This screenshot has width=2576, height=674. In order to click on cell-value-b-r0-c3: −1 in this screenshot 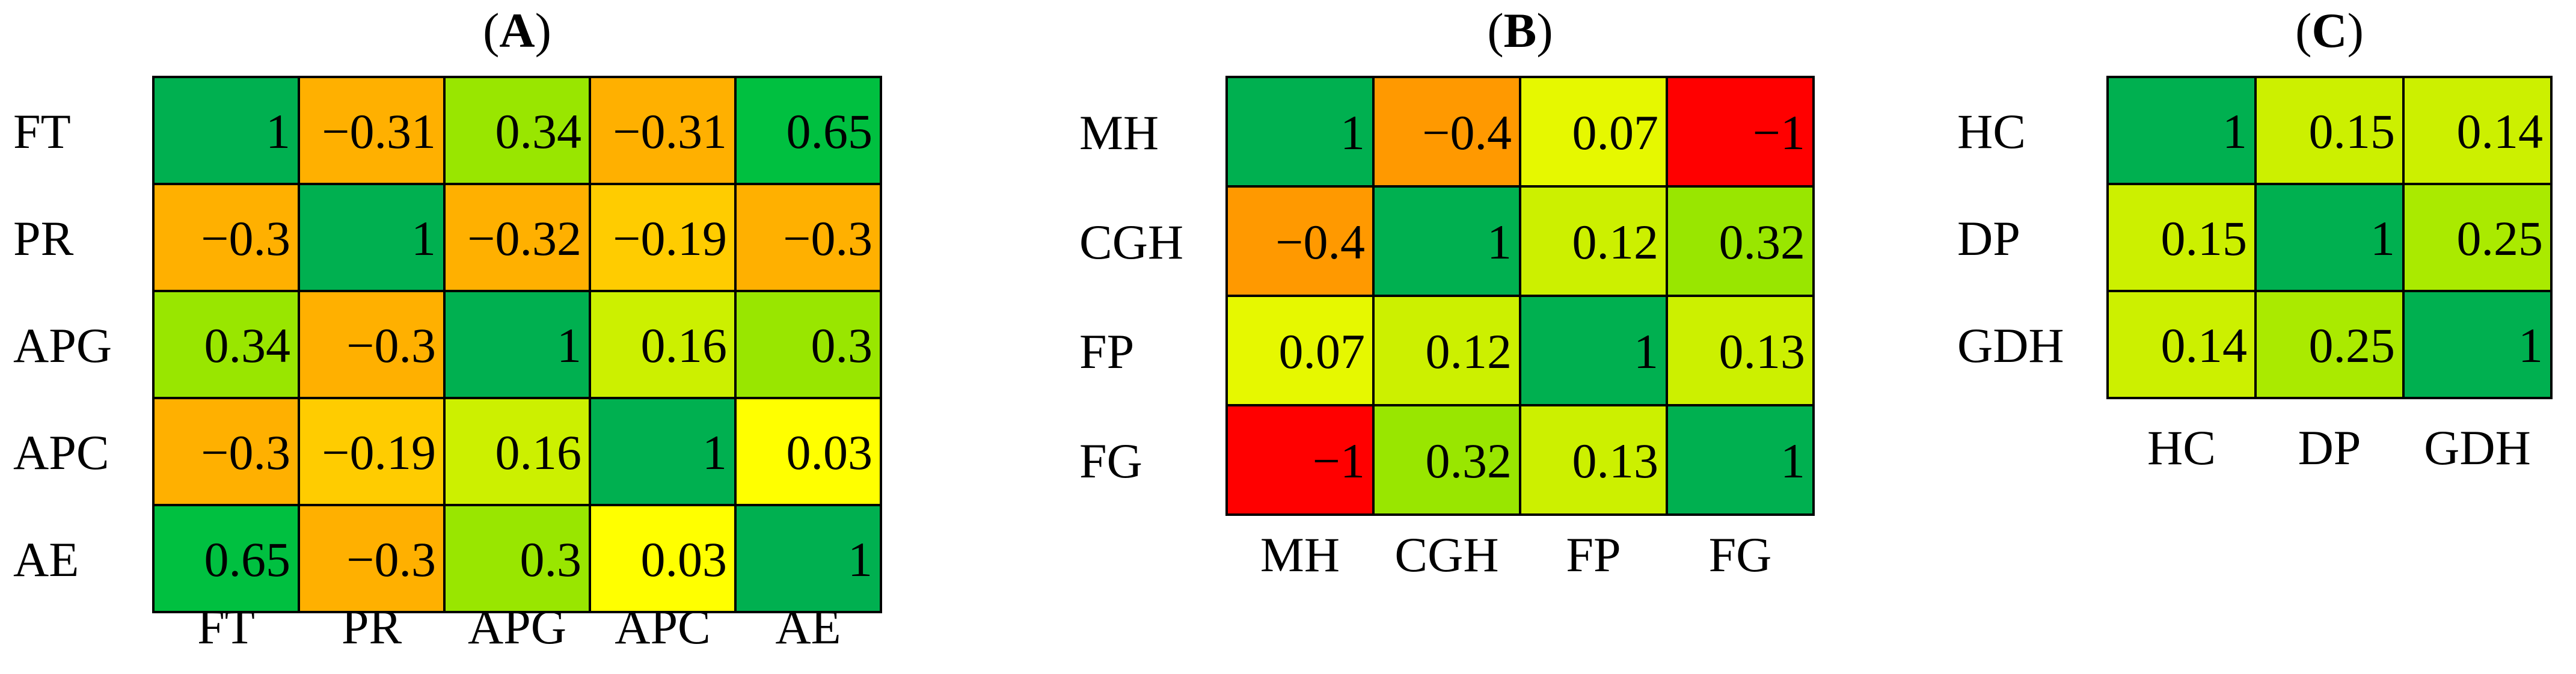, I will do `click(1779, 132)`.